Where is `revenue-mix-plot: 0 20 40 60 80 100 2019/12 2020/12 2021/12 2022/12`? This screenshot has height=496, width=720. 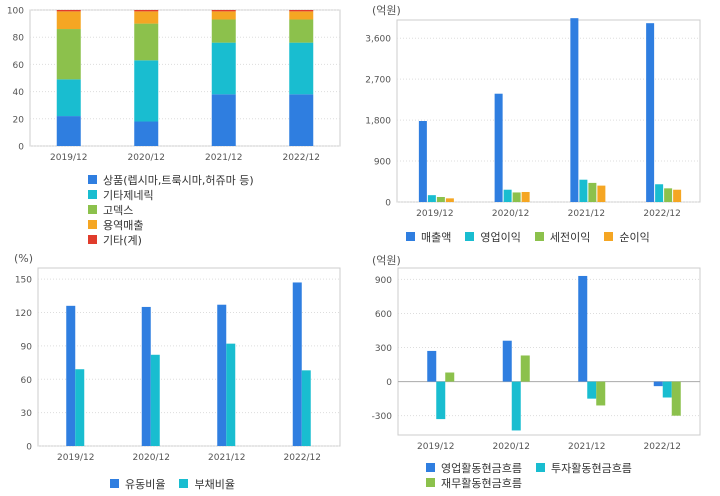 revenue-mix-plot: 0 20 40 60 80 100 2019/12 2020/12 2021/12 2022/12 is located at coordinates (174, 85).